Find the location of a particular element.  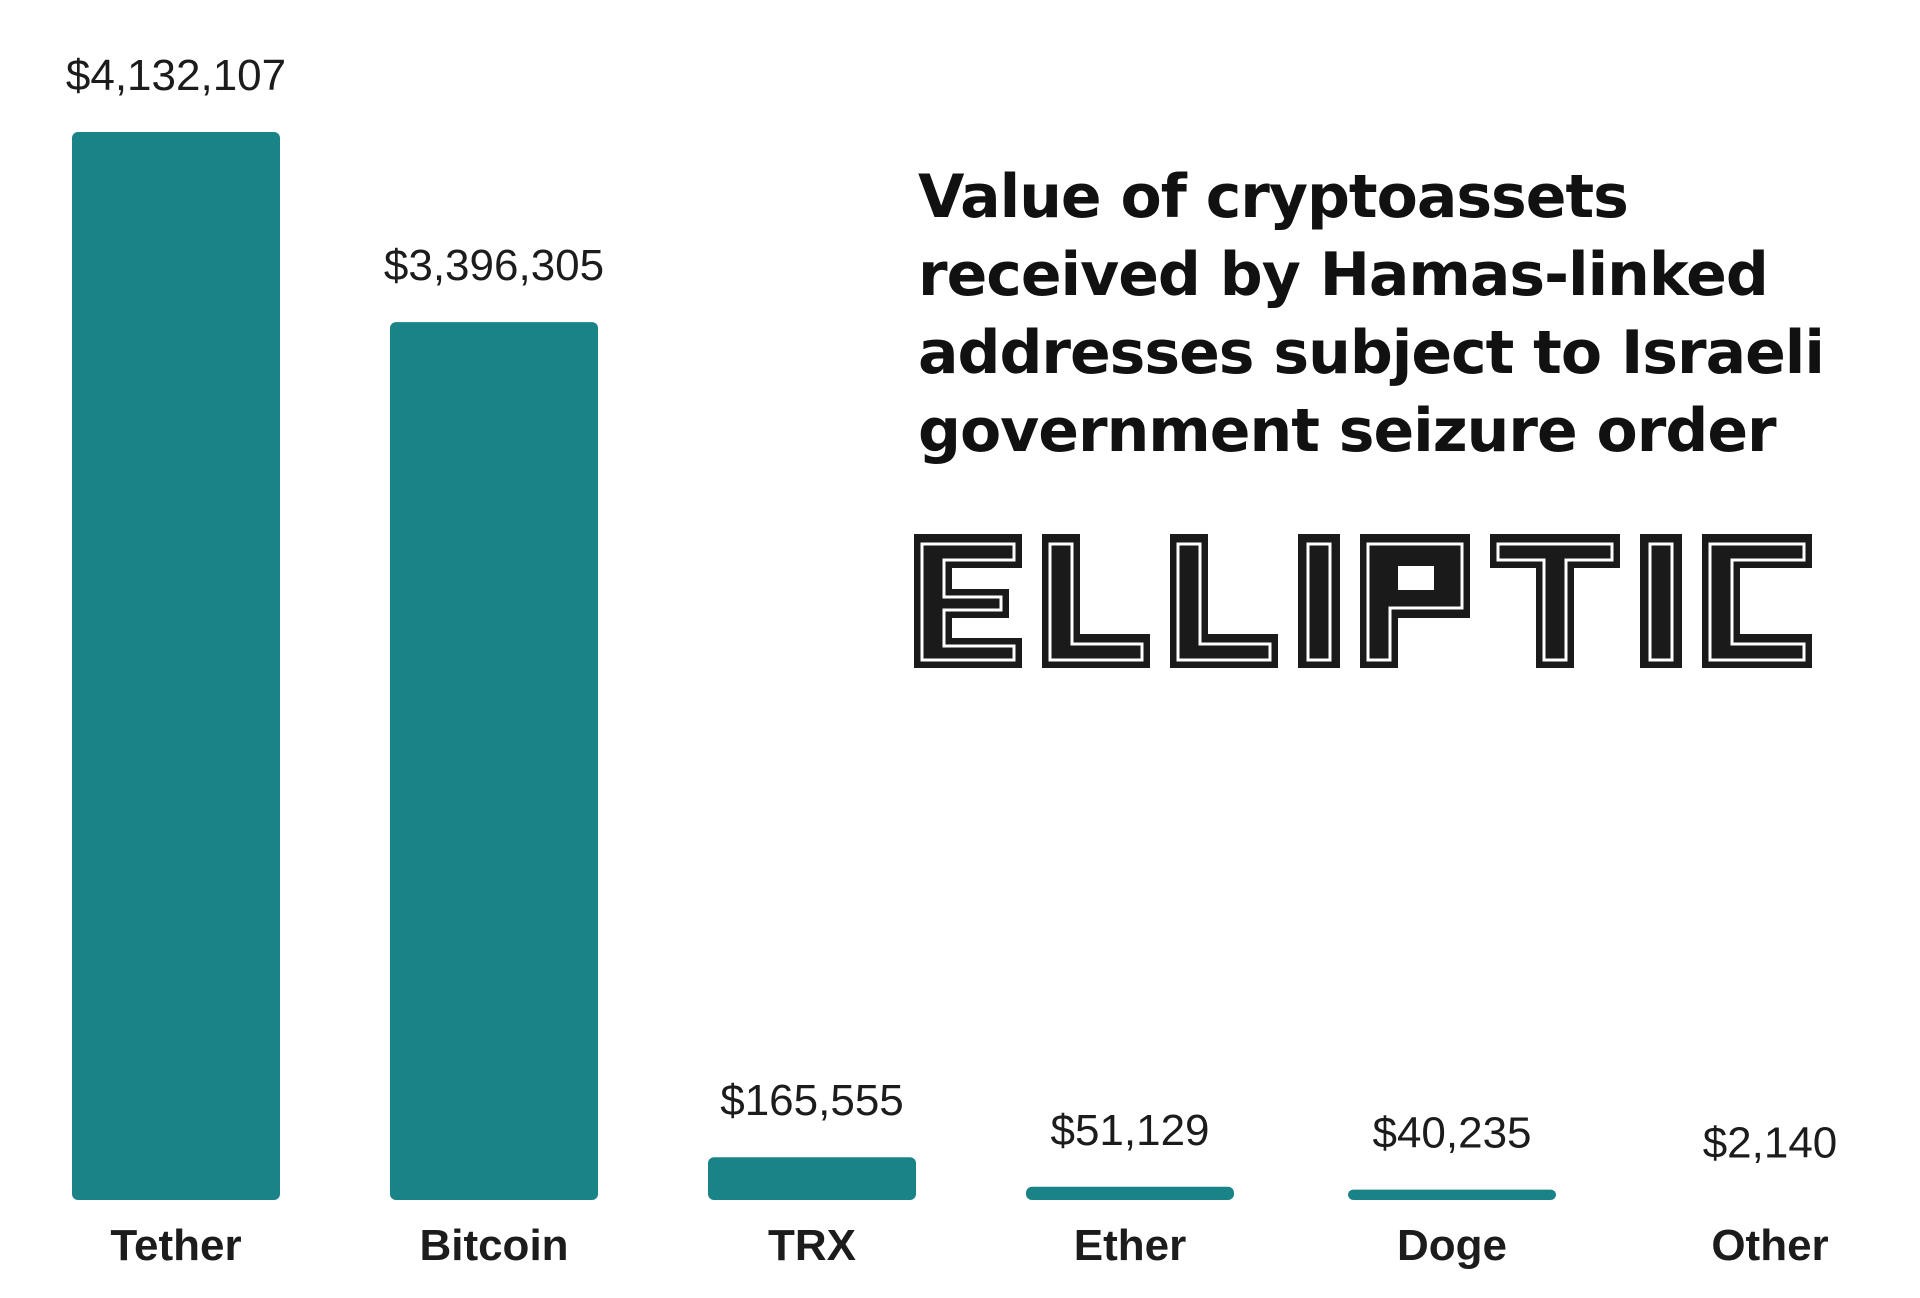

bar-ether is located at coordinates (1130, 1193).